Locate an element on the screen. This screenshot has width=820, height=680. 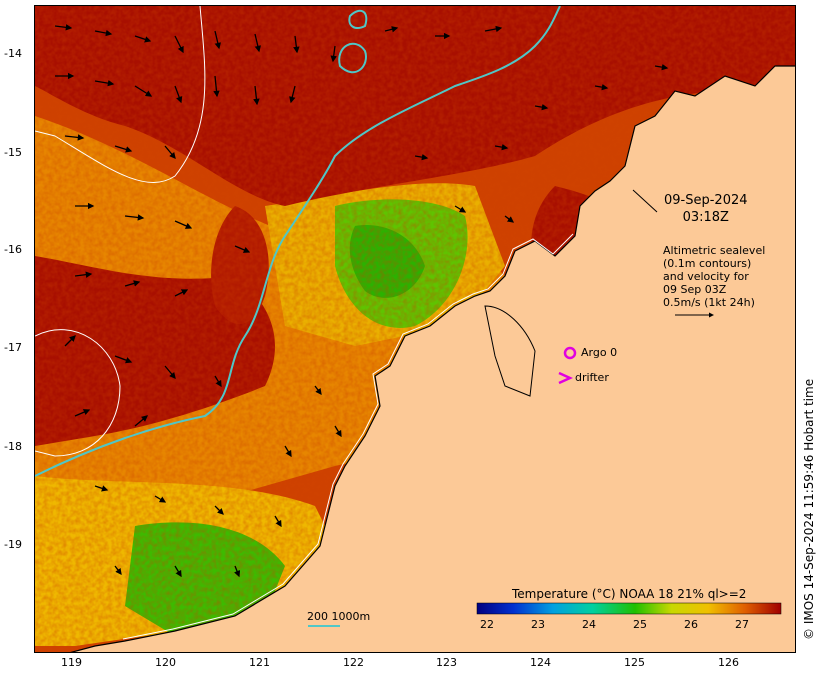
legend-line: and velocity for is located at coordinates (706, 276).